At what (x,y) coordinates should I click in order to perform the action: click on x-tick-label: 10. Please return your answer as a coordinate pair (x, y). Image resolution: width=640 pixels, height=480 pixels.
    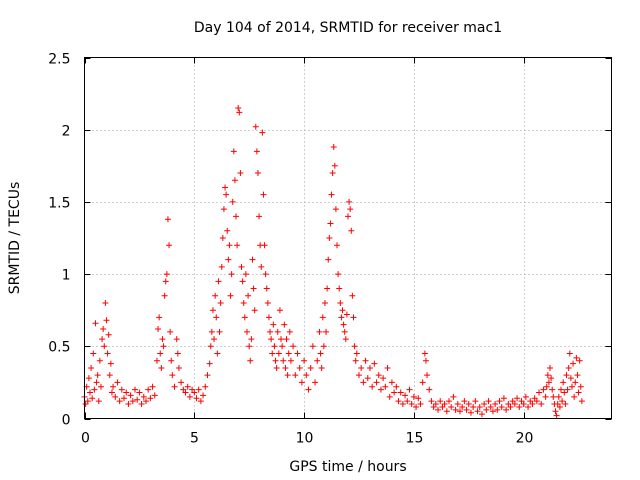
    Looking at the image, I should click on (305, 439).